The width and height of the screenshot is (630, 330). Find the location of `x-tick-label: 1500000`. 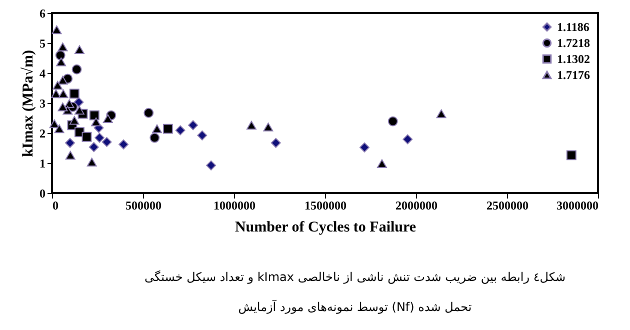

x-tick-label: 1500000 is located at coordinates (325, 205).